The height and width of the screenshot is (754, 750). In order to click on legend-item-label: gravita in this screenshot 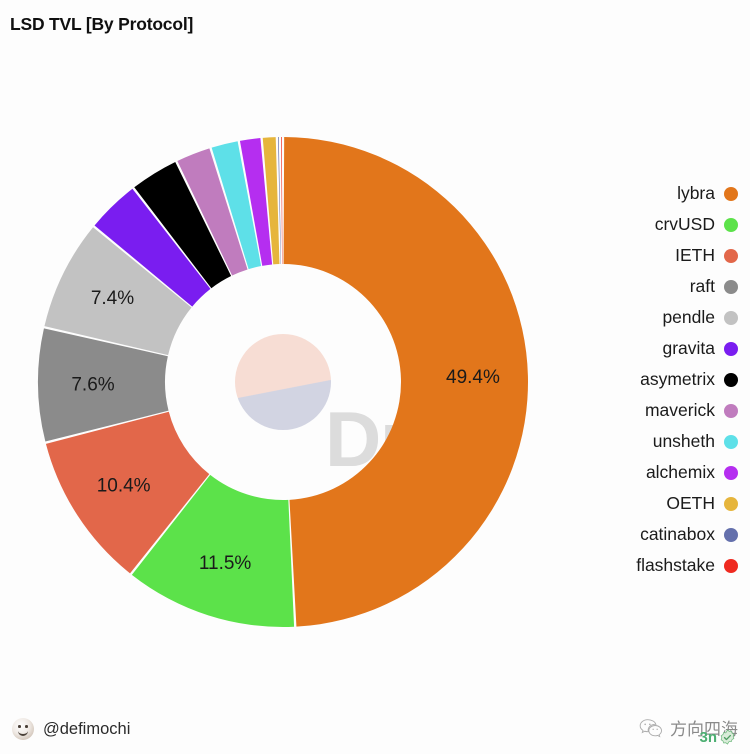, I will do `click(688, 347)`.